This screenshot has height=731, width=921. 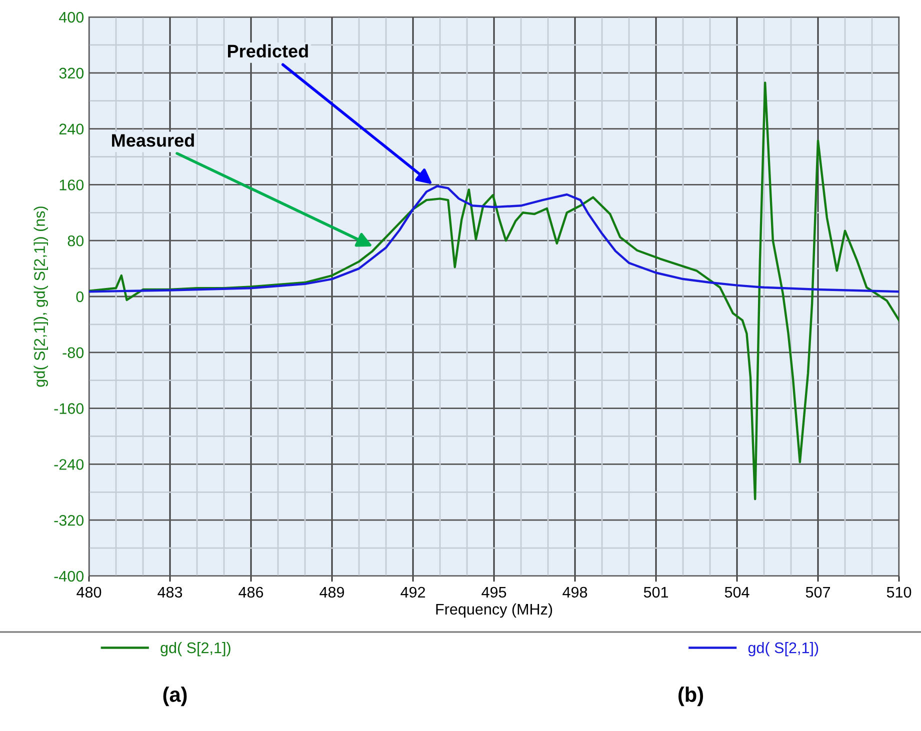 What do you see at coordinates (76, 240) in the screenshot?
I see `y-tick-label: 80` at bounding box center [76, 240].